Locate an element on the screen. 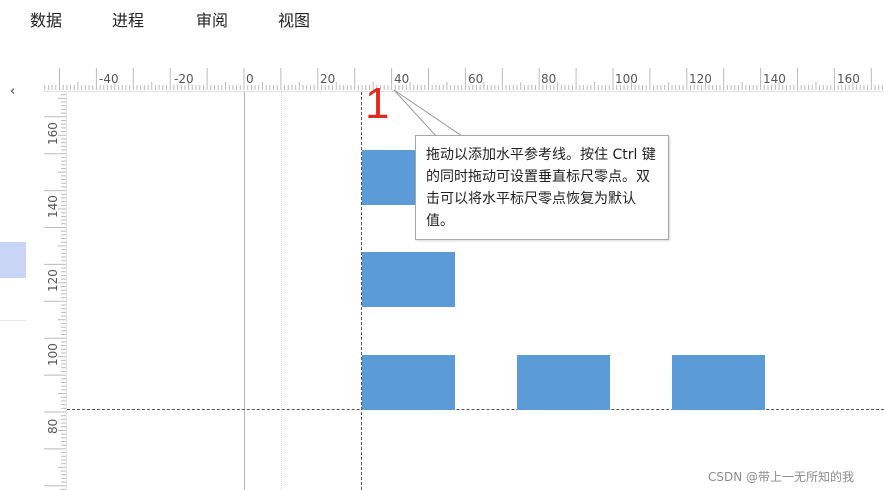  hruler-label: -20 is located at coordinates (184, 79).